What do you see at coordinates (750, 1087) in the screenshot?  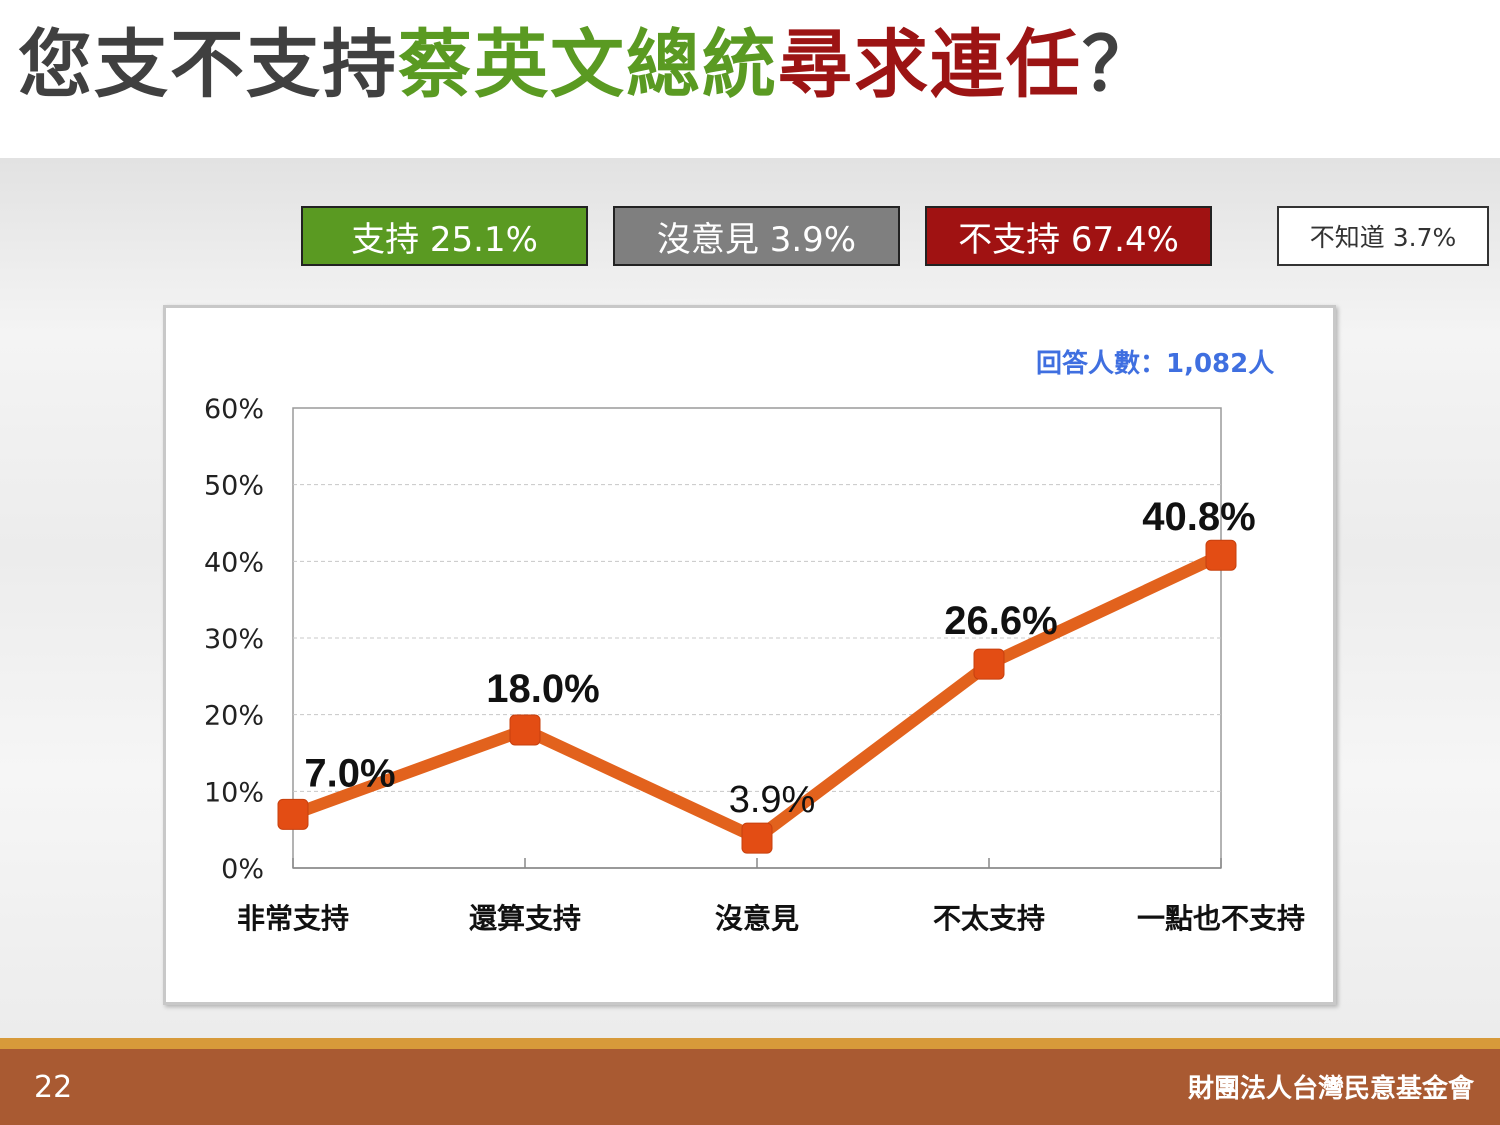 I see `footer-bar` at bounding box center [750, 1087].